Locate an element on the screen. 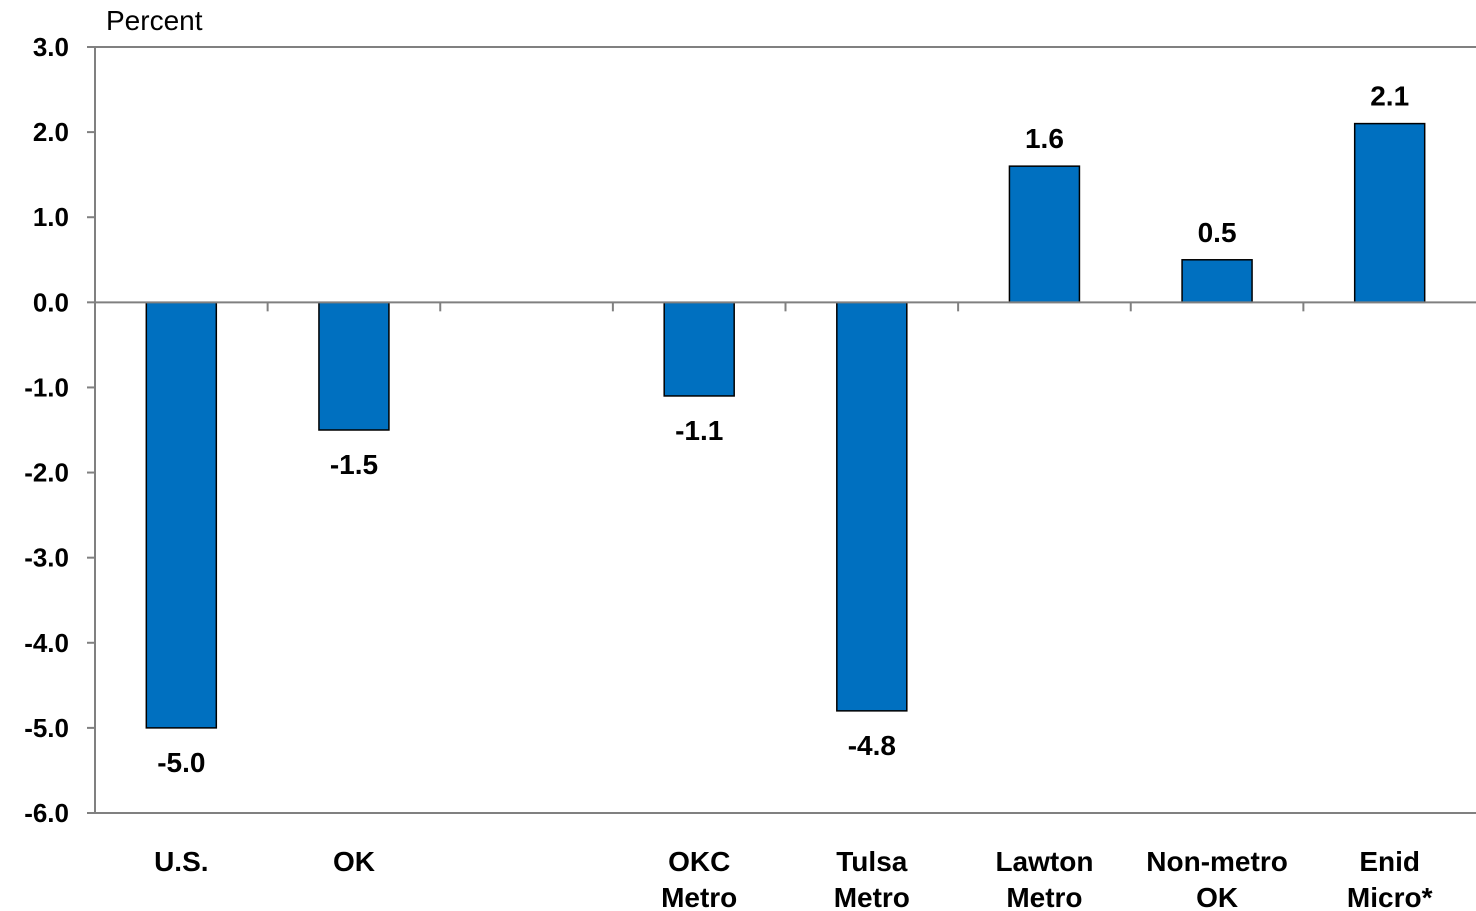  data-label: 2.1 is located at coordinates (1389, 96).